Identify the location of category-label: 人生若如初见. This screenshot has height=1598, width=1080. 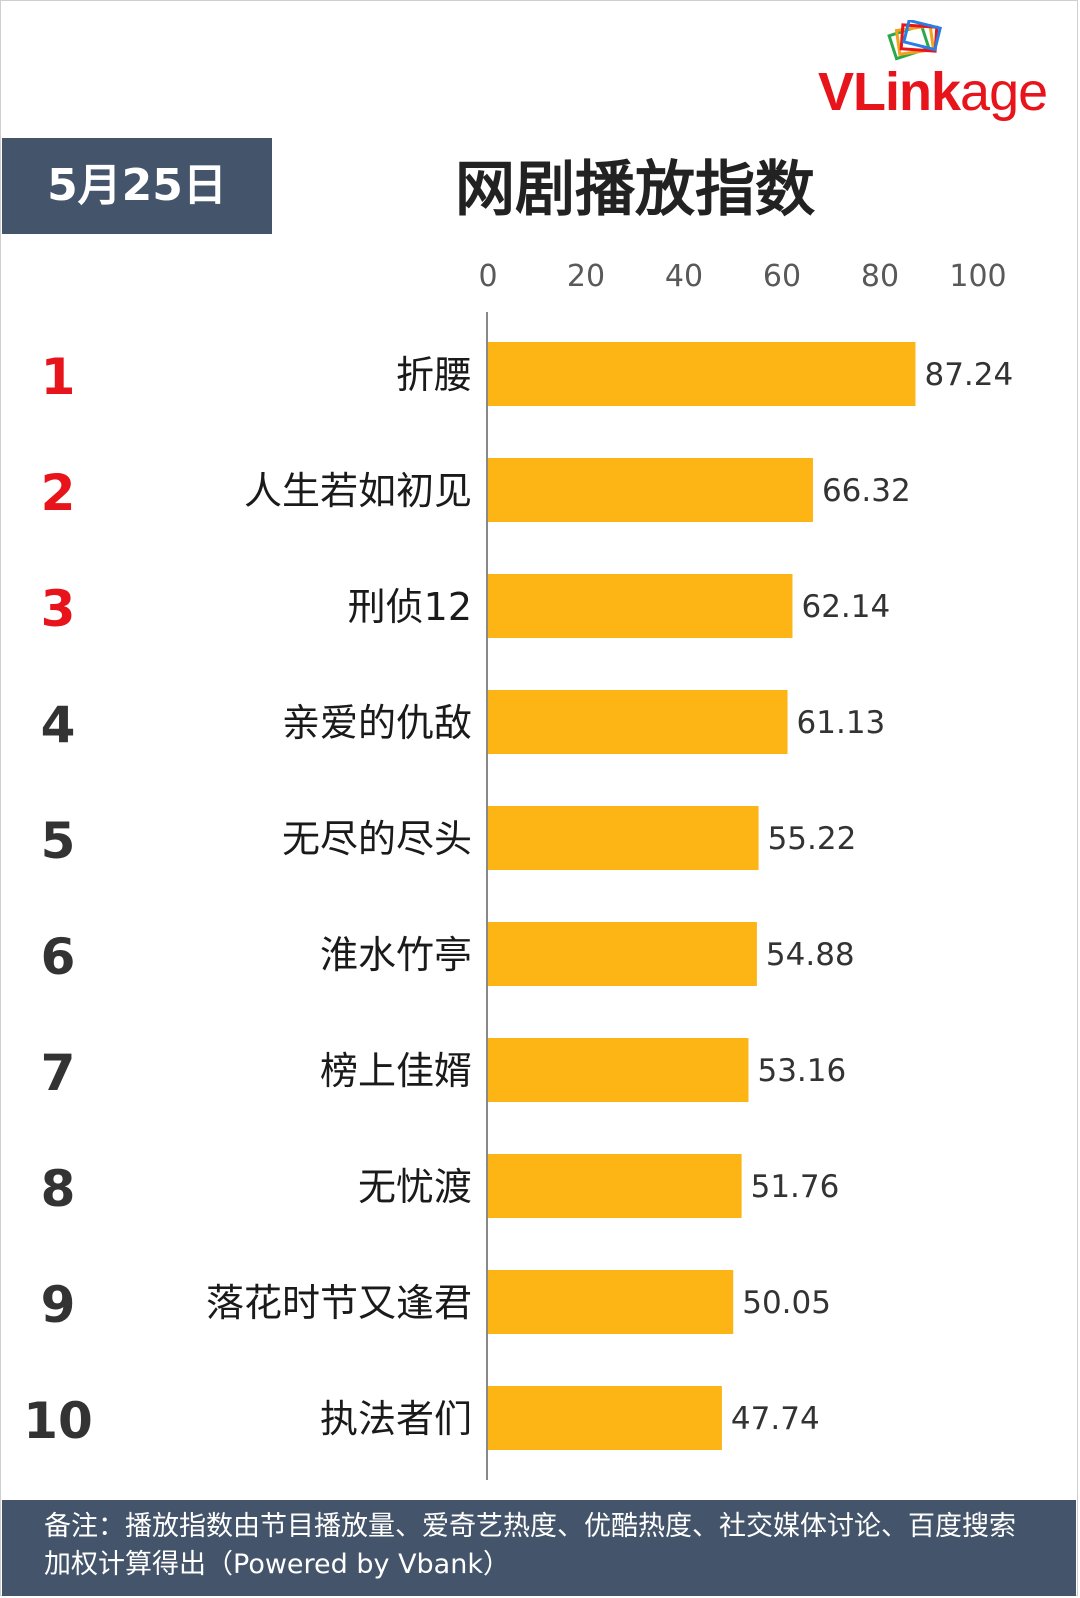
(358, 491).